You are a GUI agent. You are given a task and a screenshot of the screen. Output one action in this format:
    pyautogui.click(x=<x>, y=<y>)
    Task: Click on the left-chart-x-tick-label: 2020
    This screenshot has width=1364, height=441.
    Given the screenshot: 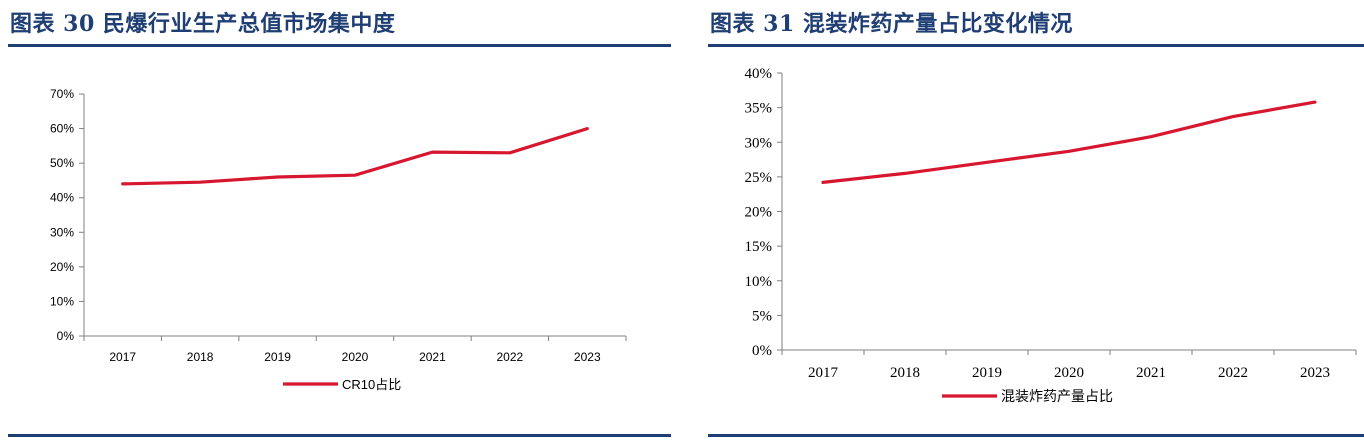 What is the action you would take?
    pyautogui.click(x=355, y=357)
    